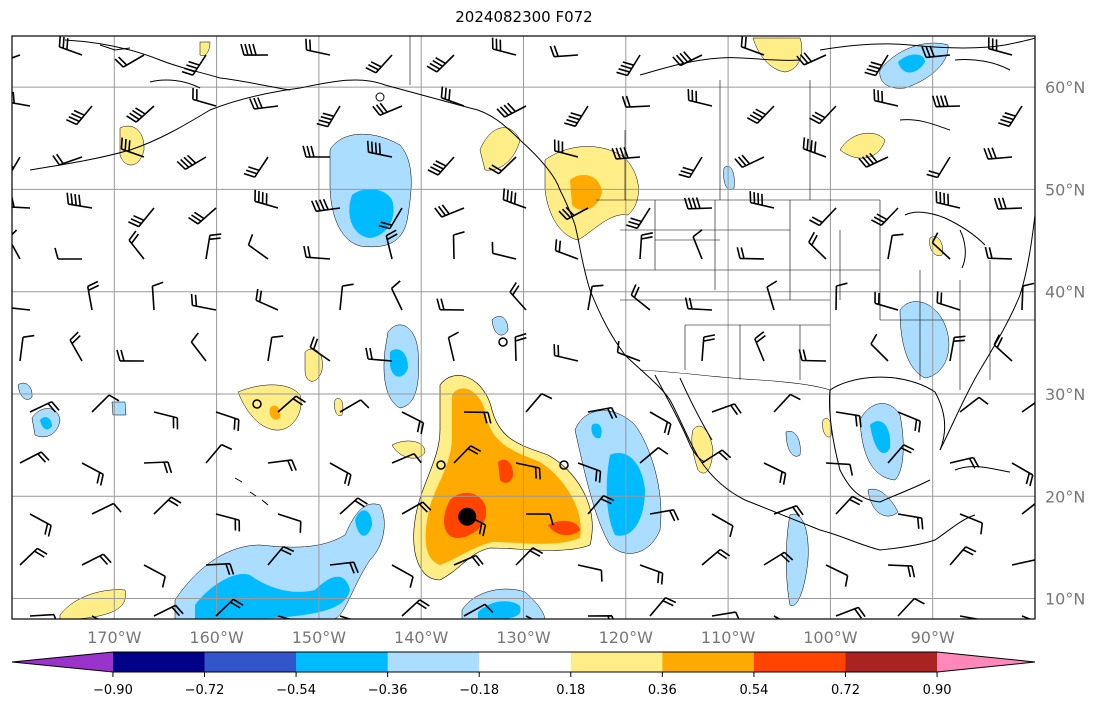 This screenshot has height=712, width=1105. What do you see at coordinates (728, 637) in the screenshot?
I see `lon-tick-label: 110°W` at bounding box center [728, 637].